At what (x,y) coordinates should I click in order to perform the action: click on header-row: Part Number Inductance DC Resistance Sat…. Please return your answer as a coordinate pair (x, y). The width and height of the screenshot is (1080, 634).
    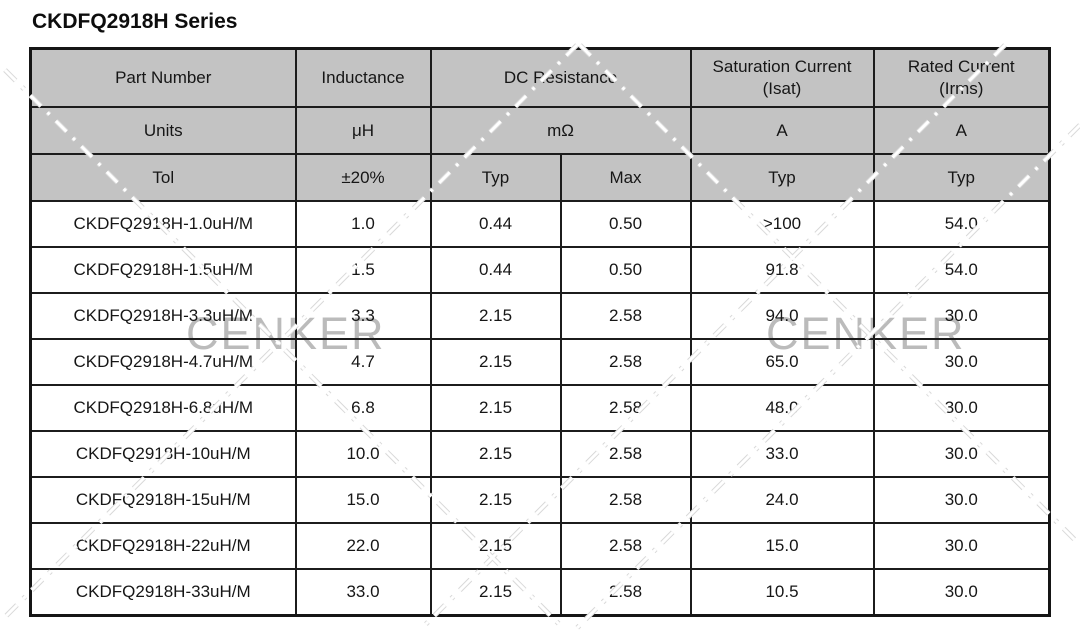
    Looking at the image, I should click on (540, 77).